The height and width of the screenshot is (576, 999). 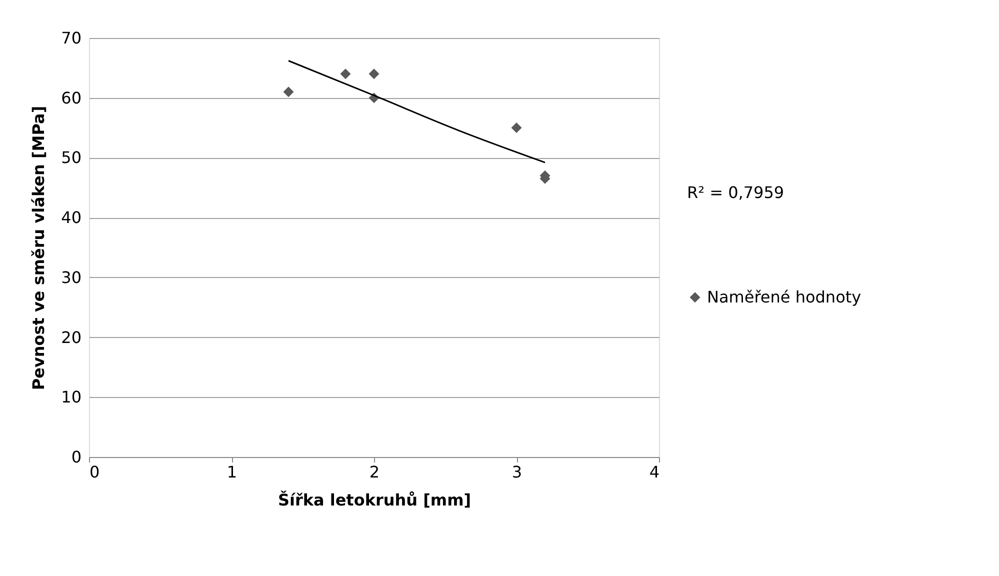 What do you see at coordinates (232, 472) in the screenshot?
I see `x-tick-label: 1` at bounding box center [232, 472].